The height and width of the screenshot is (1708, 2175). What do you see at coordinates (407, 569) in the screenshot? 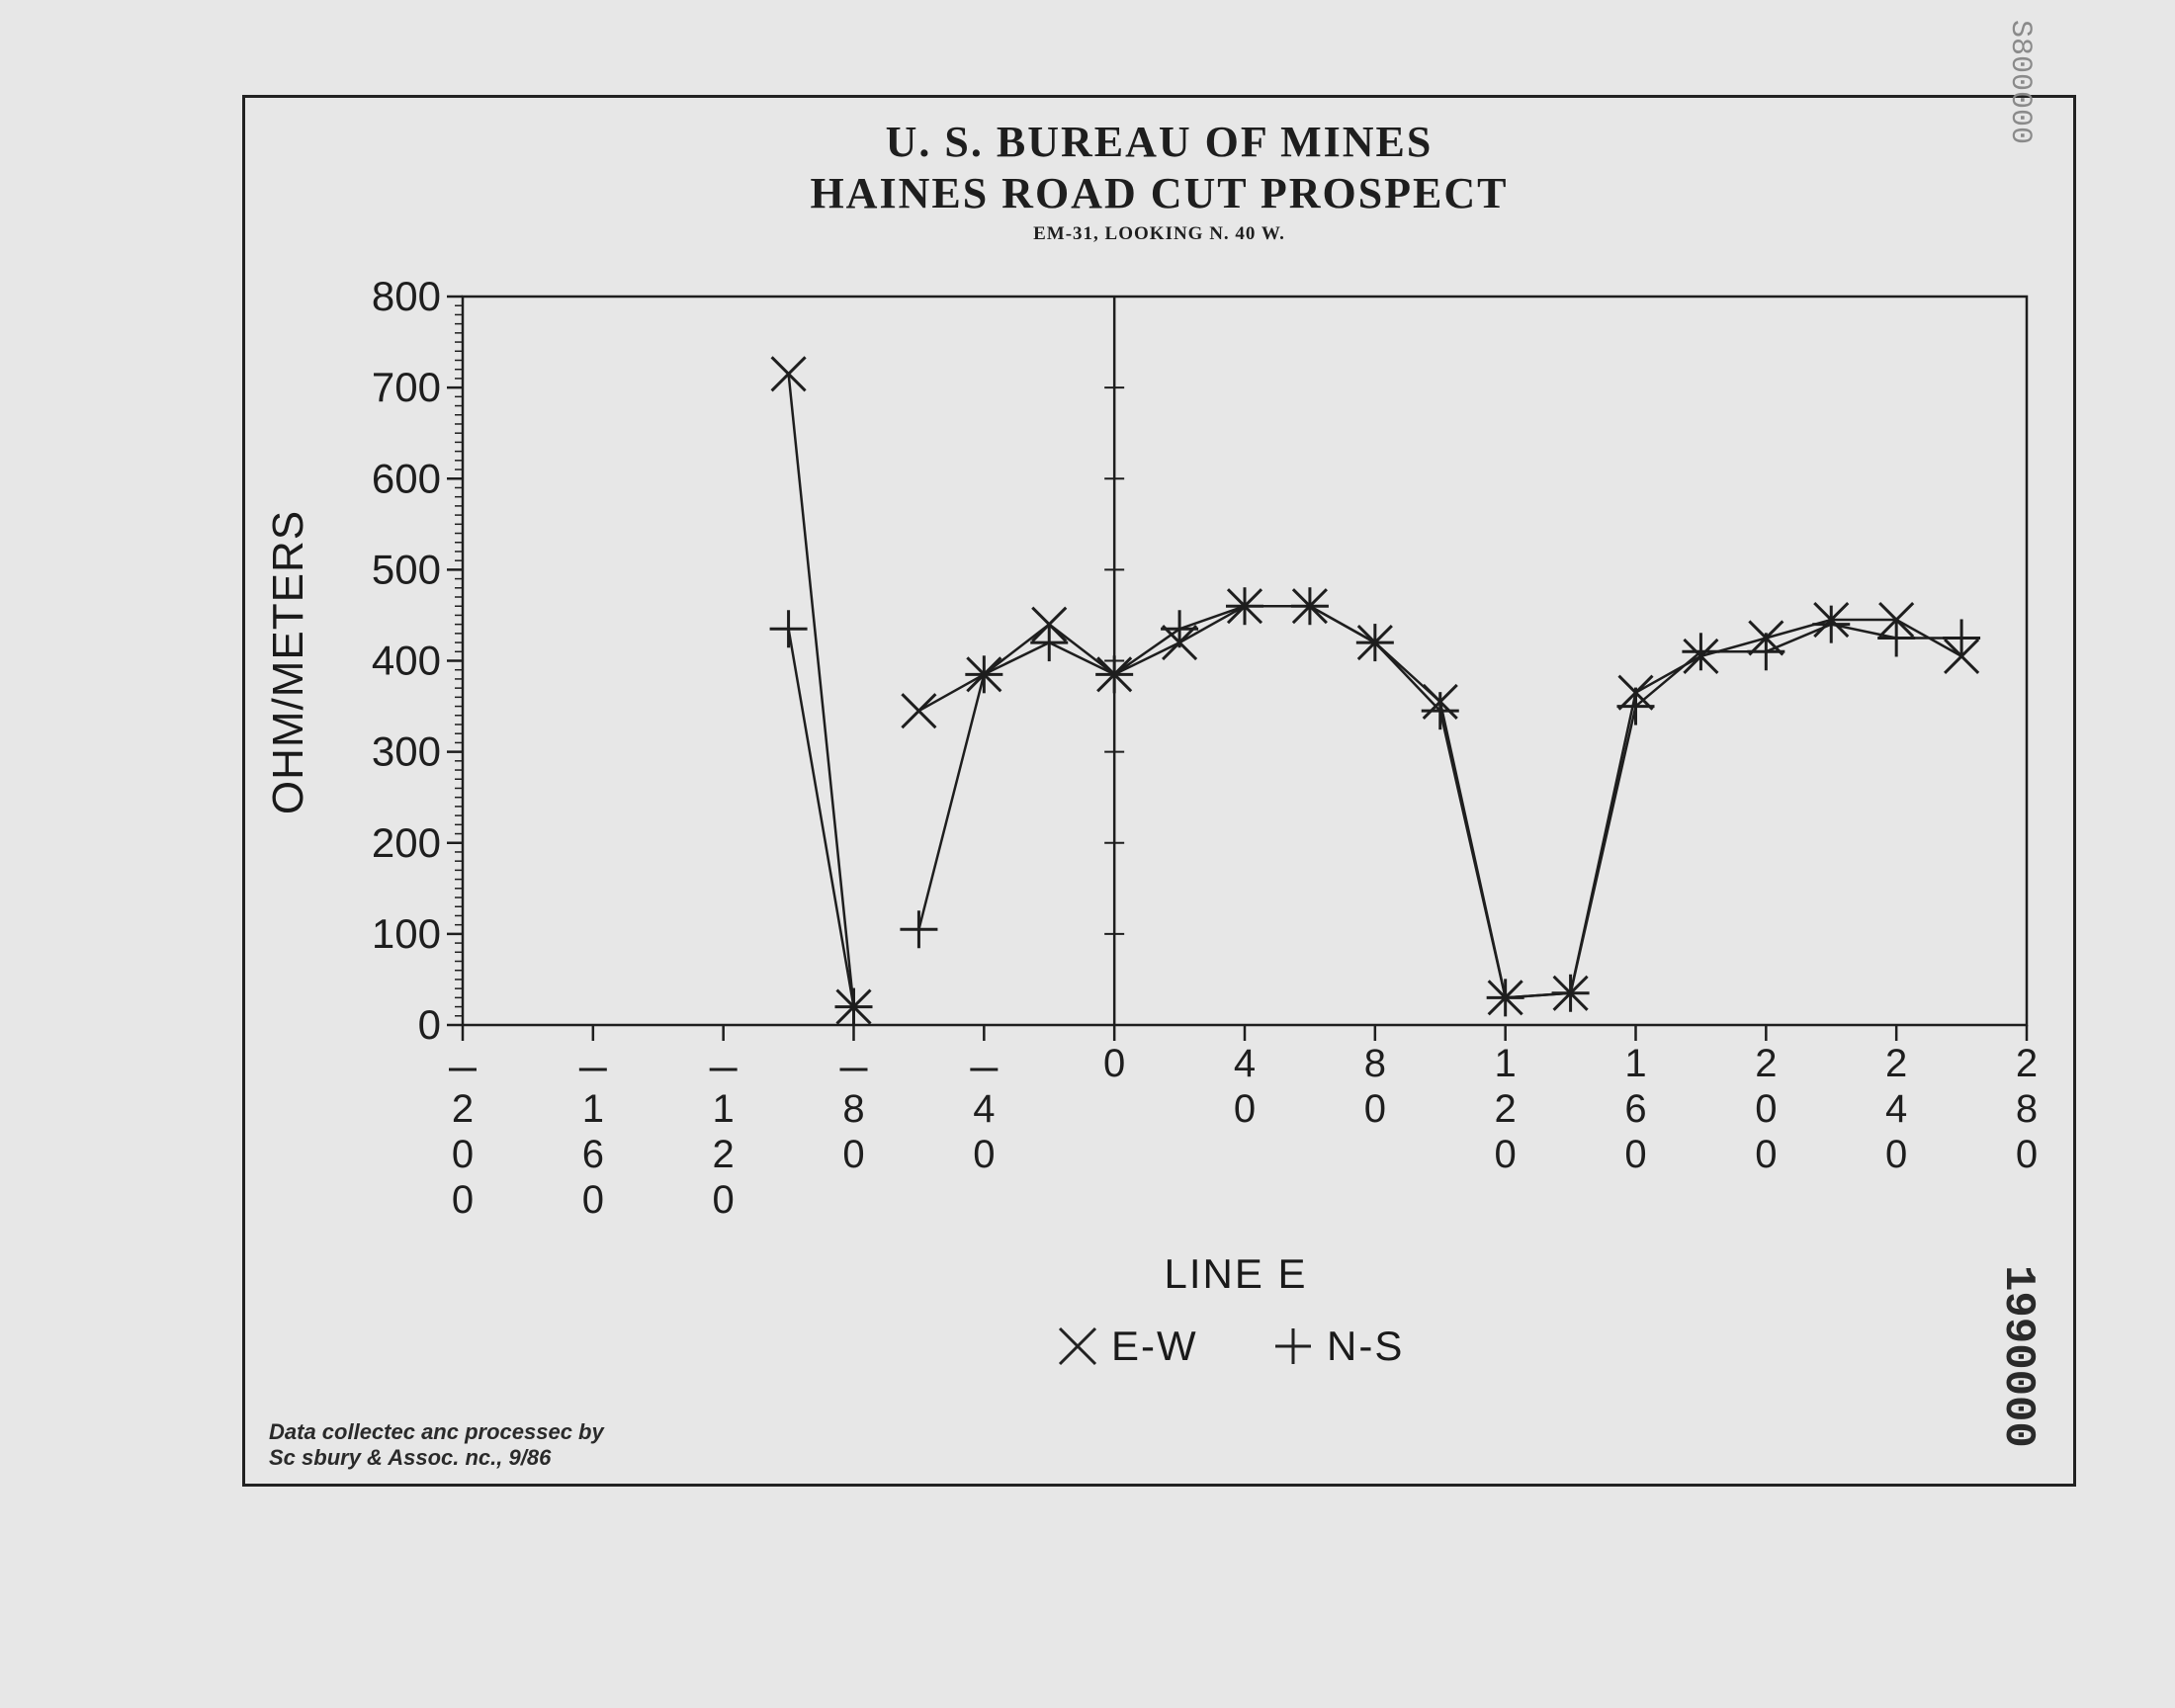
I see `y-tick-label: 500` at bounding box center [407, 569].